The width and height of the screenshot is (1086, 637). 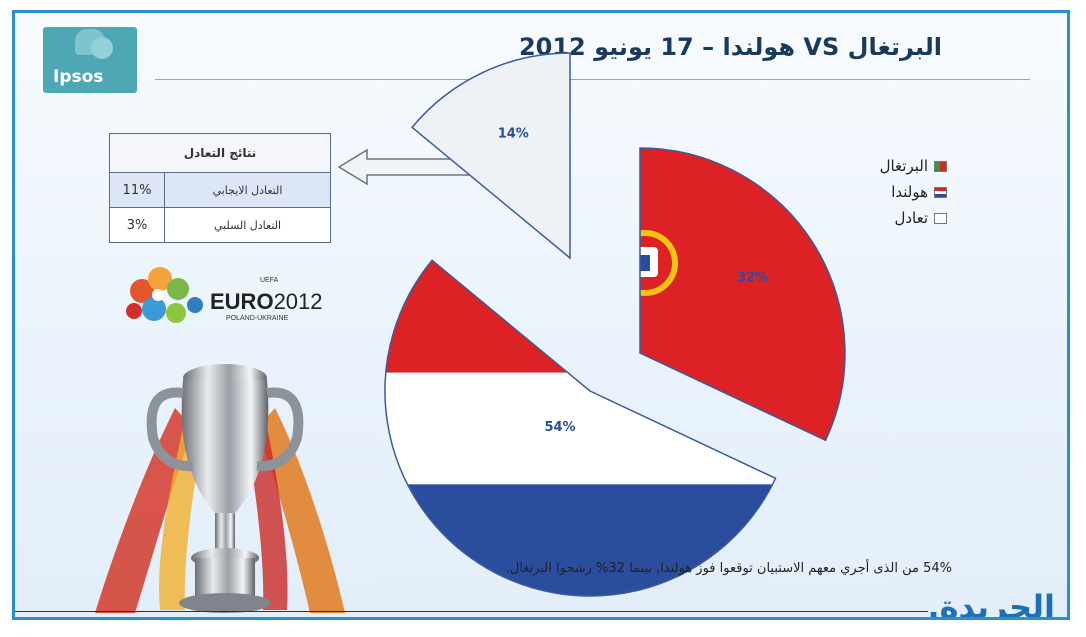 What do you see at coordinates (247, 190) in the screenshot?
I see `table-cell-label: التعادل الايجابي` at bounding box center [247, 190].